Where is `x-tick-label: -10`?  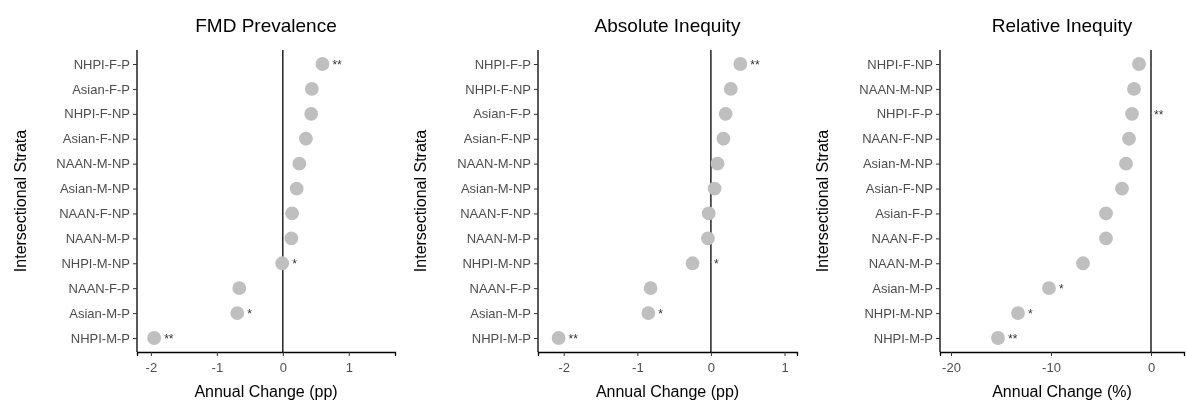 x-tick-label: -10 is located at coordinates (1051, 367).